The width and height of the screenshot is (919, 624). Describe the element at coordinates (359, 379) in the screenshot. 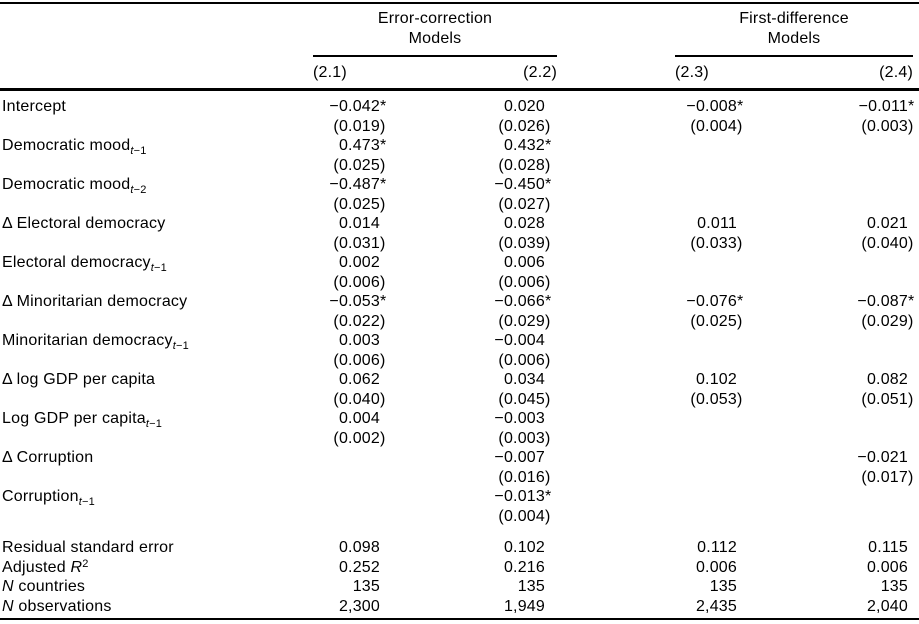

I see `table-cell: 0.062` at that location.